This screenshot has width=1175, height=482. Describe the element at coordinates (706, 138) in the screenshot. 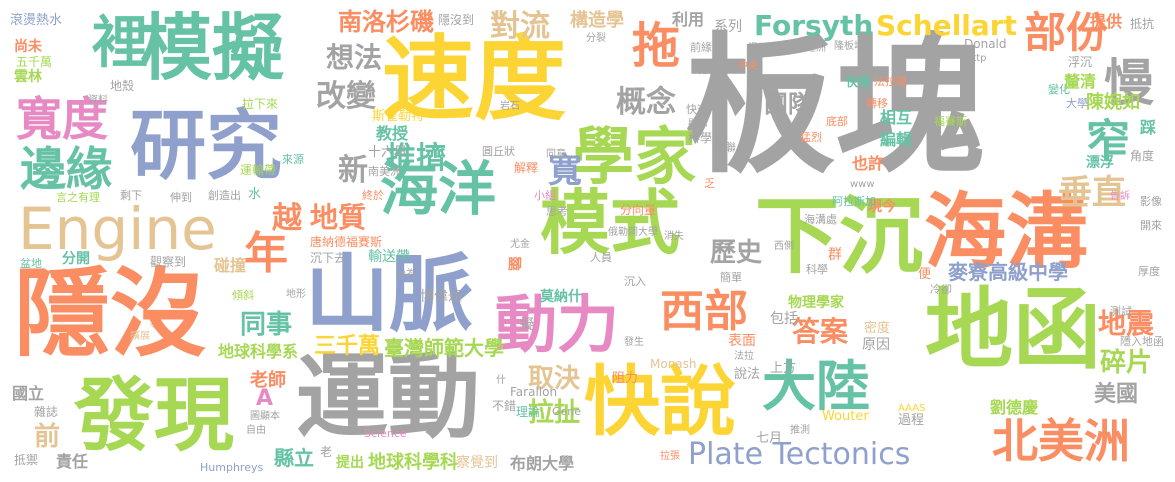

I see `word-kexuejia: 科學家` at that location.